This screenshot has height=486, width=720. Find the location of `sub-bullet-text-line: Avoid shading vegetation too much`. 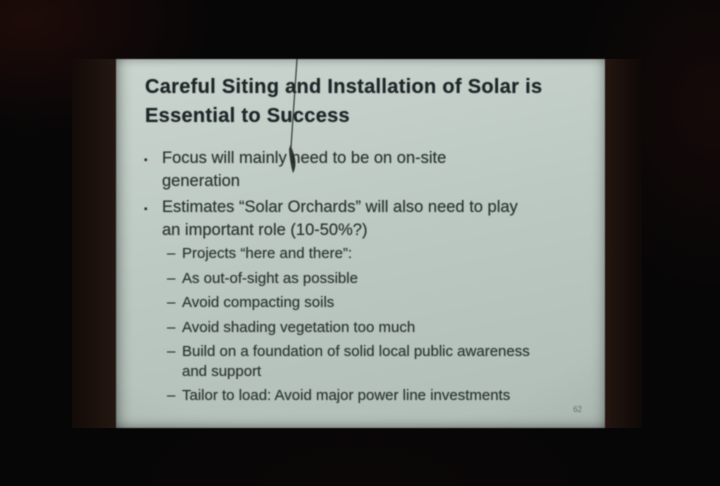

sub-bullet-text-line: Avoid shading vegetation too much is located at coordinates (299, 327).